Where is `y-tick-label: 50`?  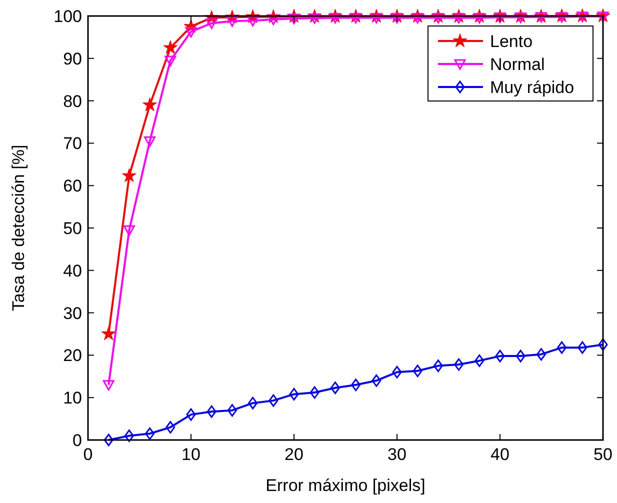 y-tick-label: 50 is located at coordinates (72, 228).